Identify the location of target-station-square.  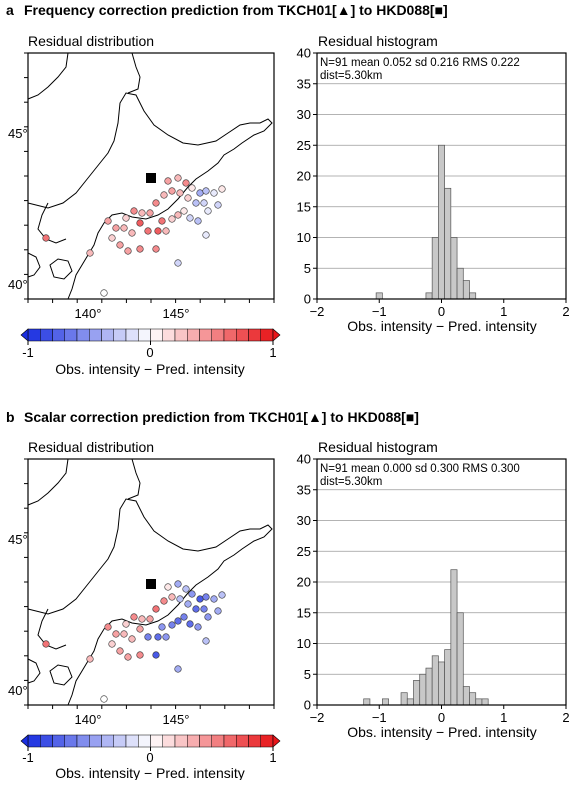
(151, 178).